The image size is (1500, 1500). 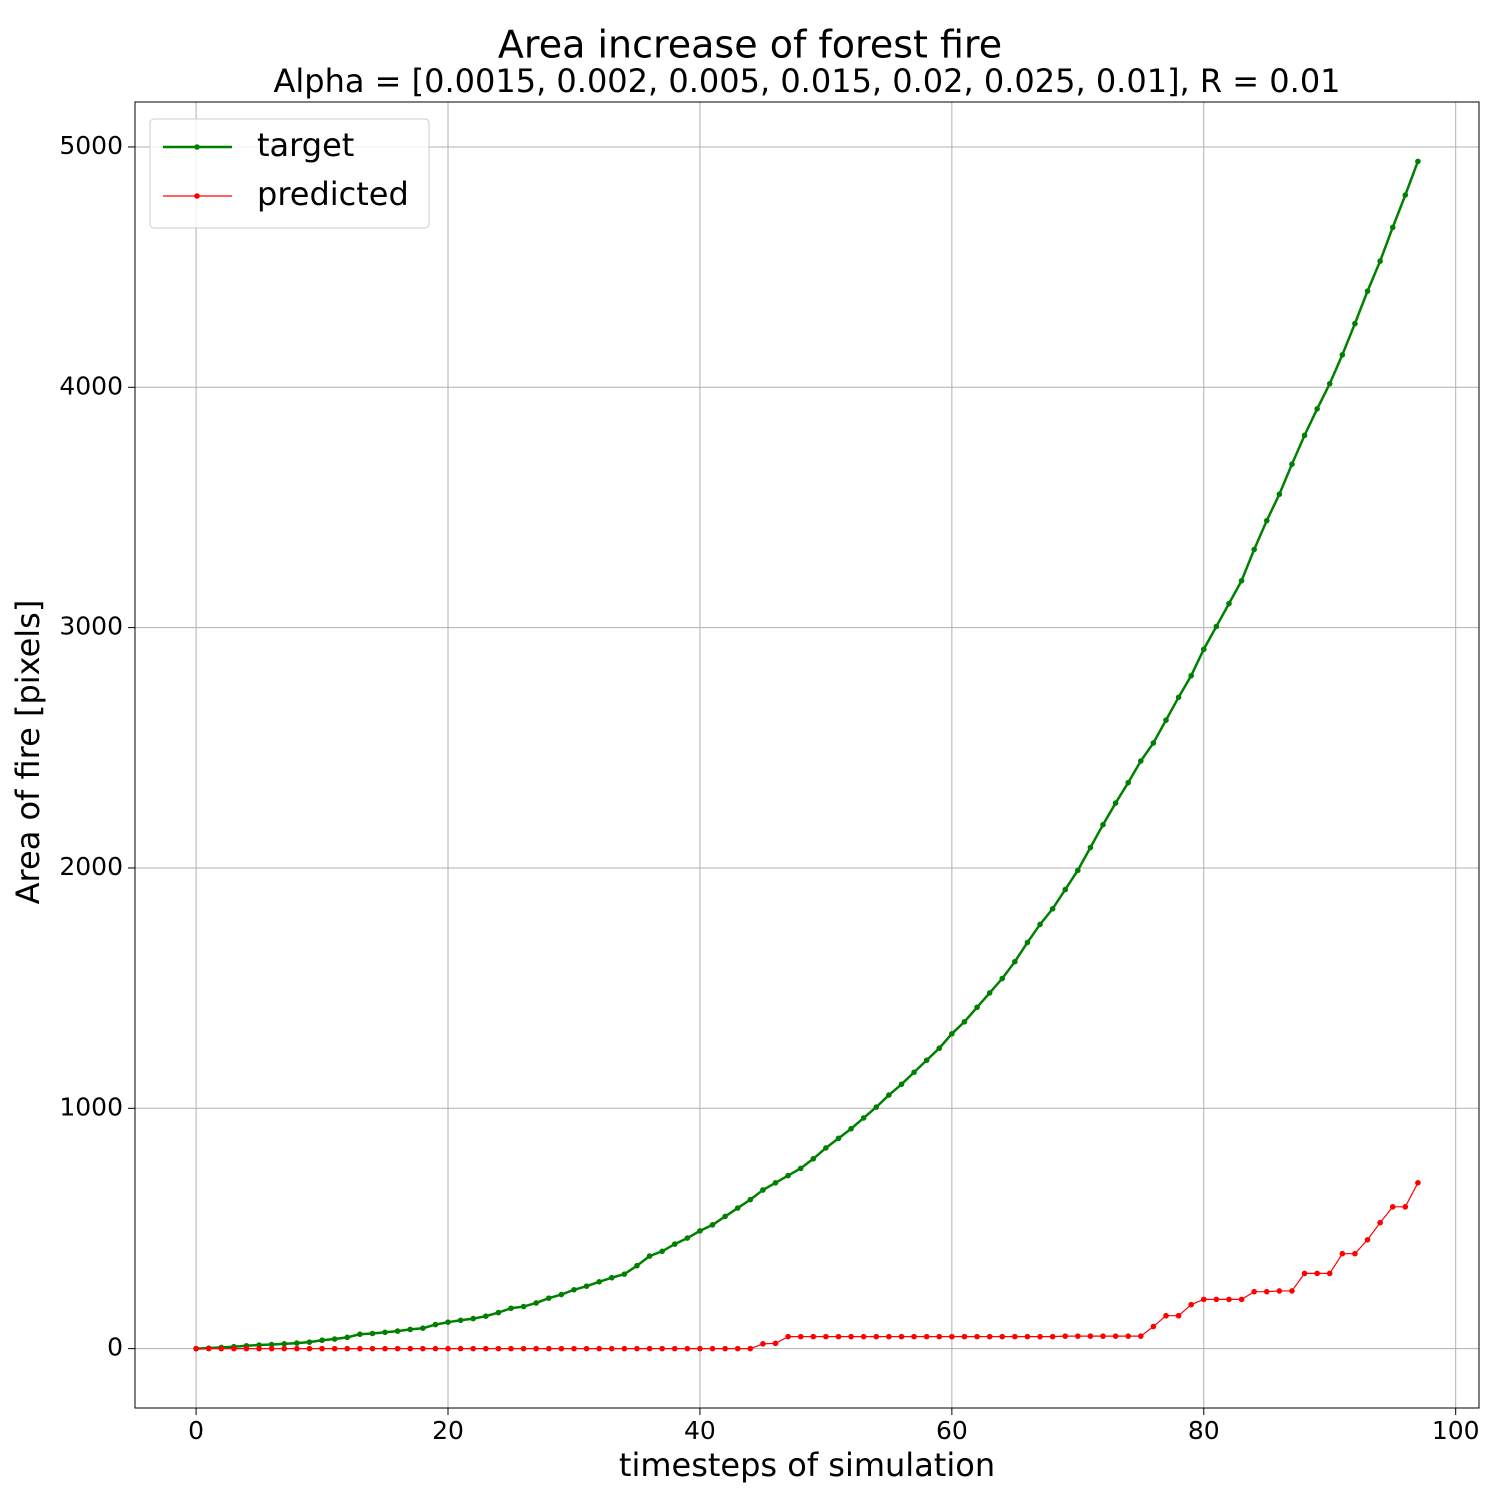 I want to click on legend-label: predicted, so click(x=333, y=194).